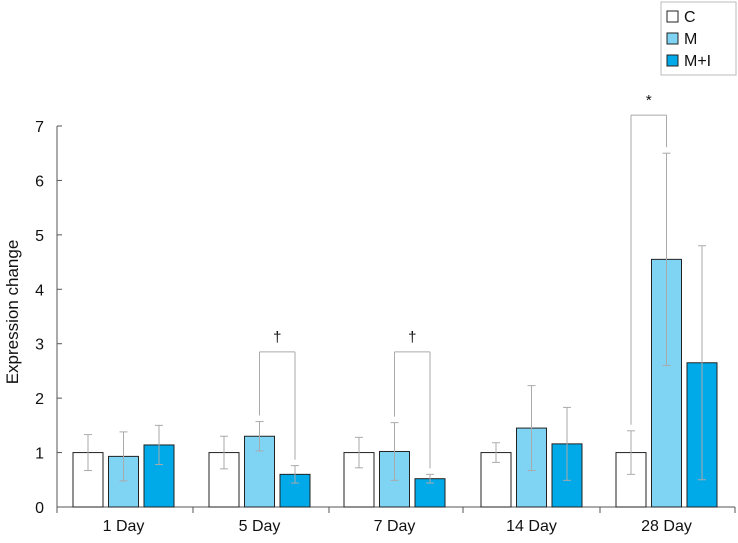 This screenshot has width=738, height=543. I want to click on legend-label: M+I, so click(697, 61).